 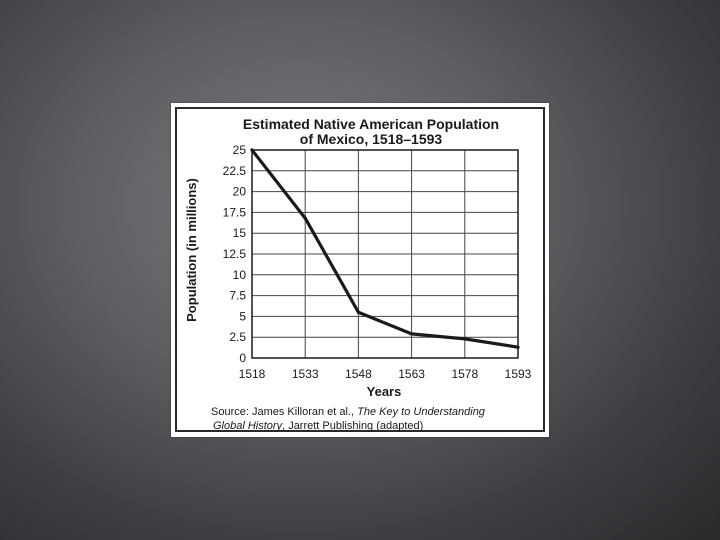 What do you see at coordinates (371, 139) in the screenshot?
I see `chart-title-line-2: of Mexico, 1518–1593` at bounding box center [371, 139].